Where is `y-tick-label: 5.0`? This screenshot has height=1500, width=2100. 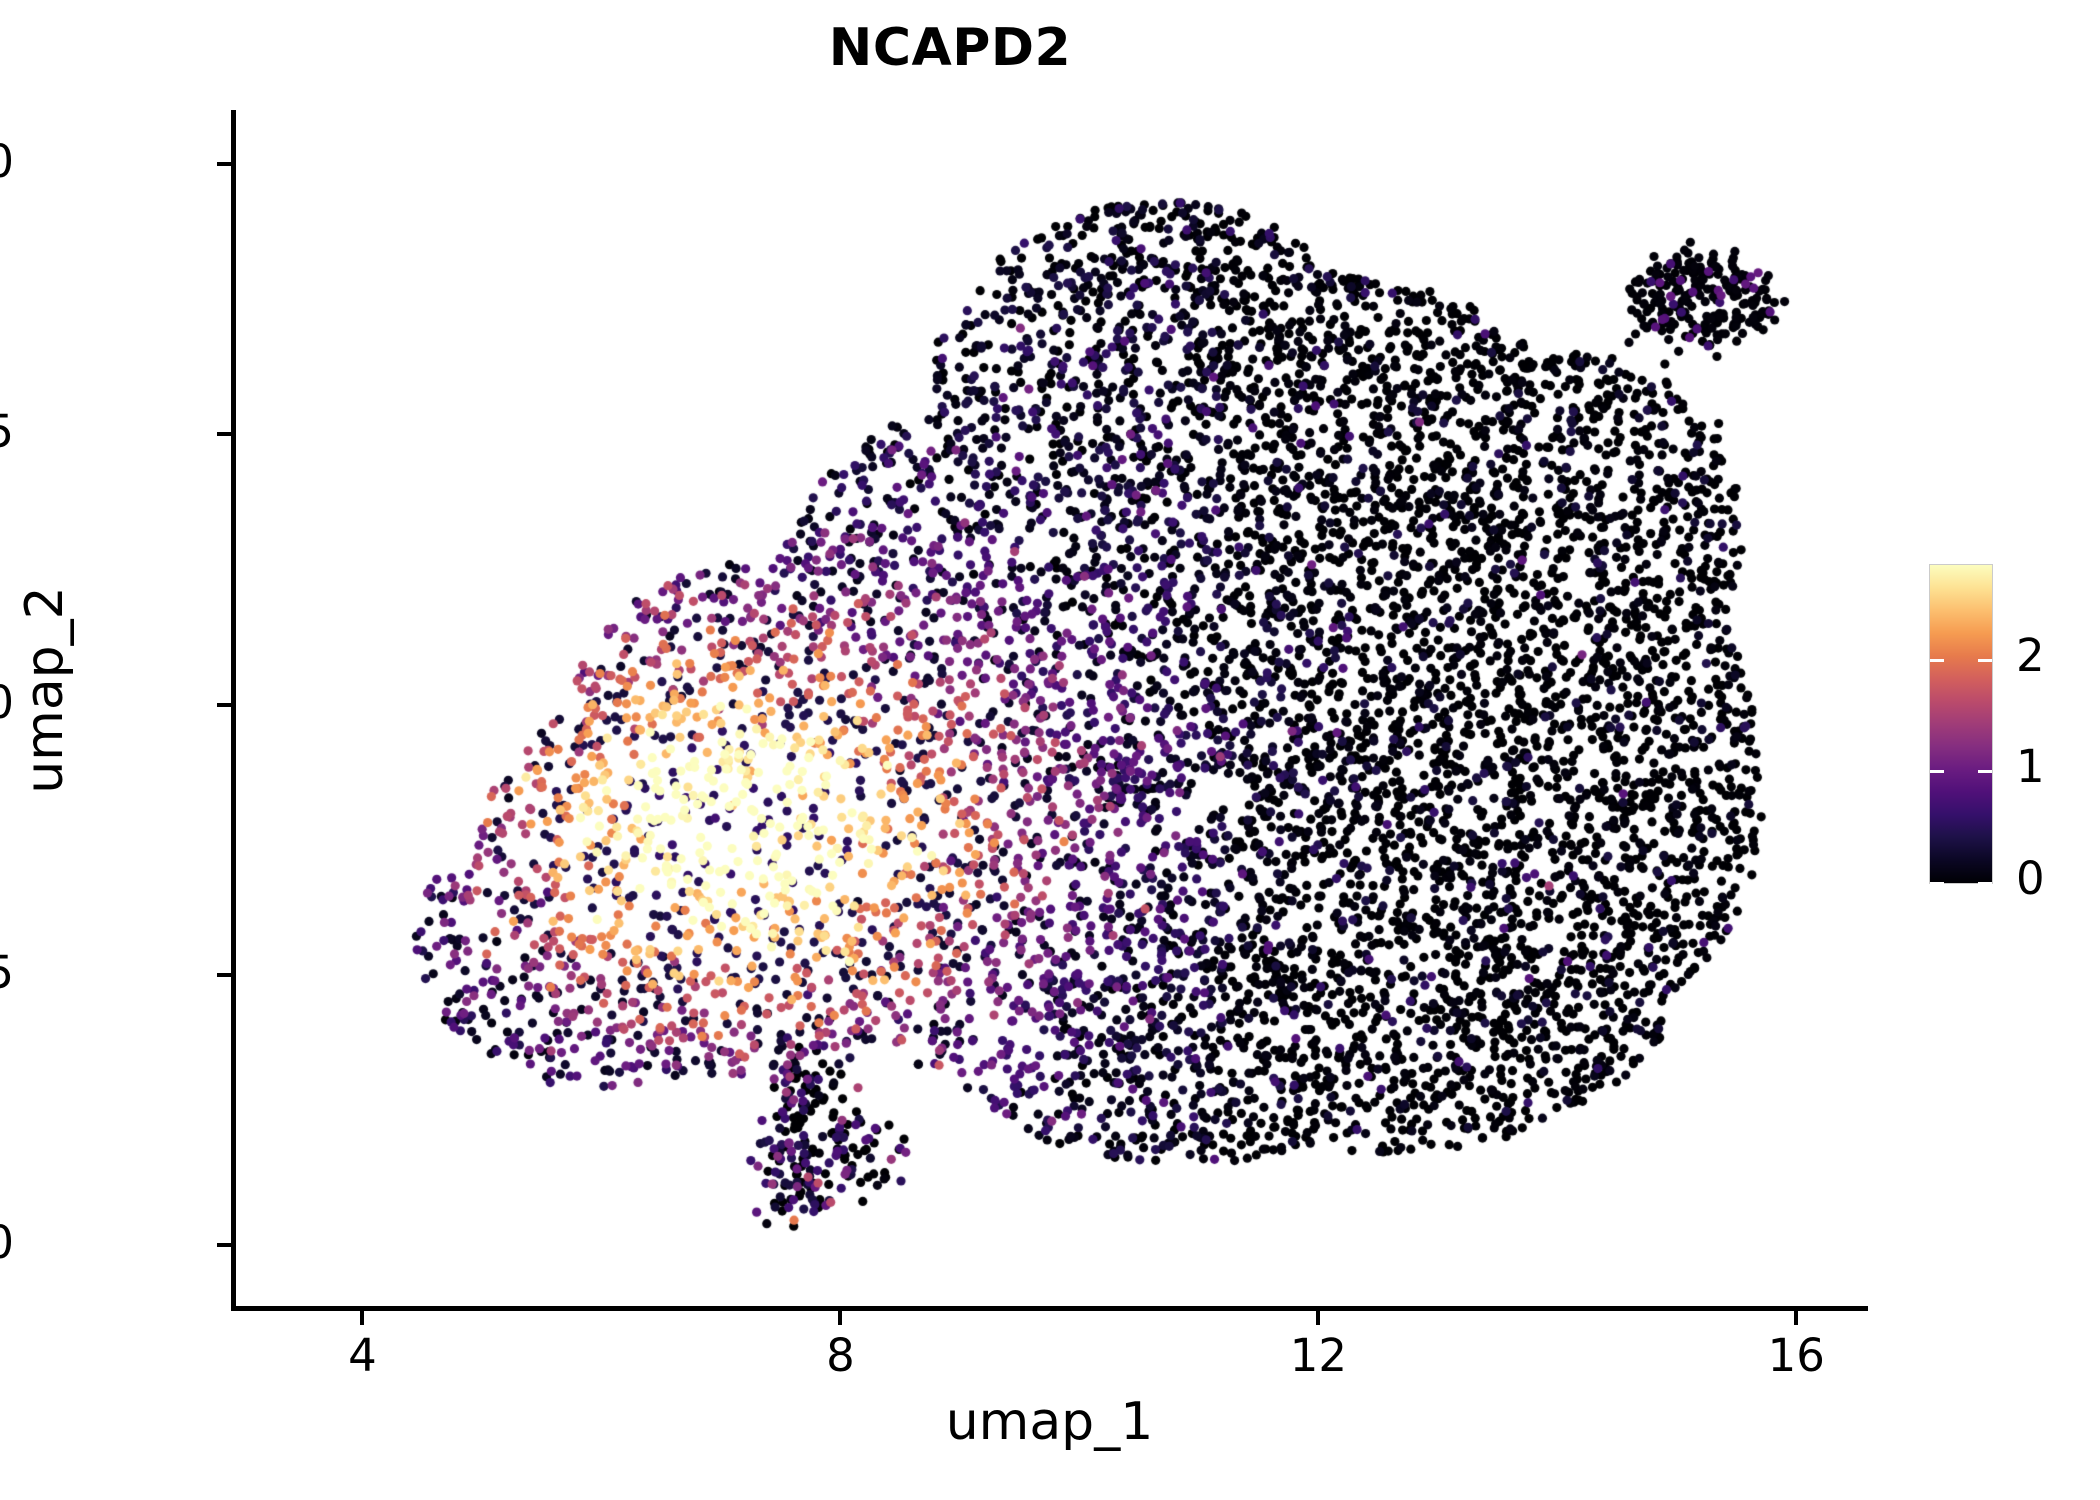 y-tick-label: 5.0 is located at coordinates (7, 161).